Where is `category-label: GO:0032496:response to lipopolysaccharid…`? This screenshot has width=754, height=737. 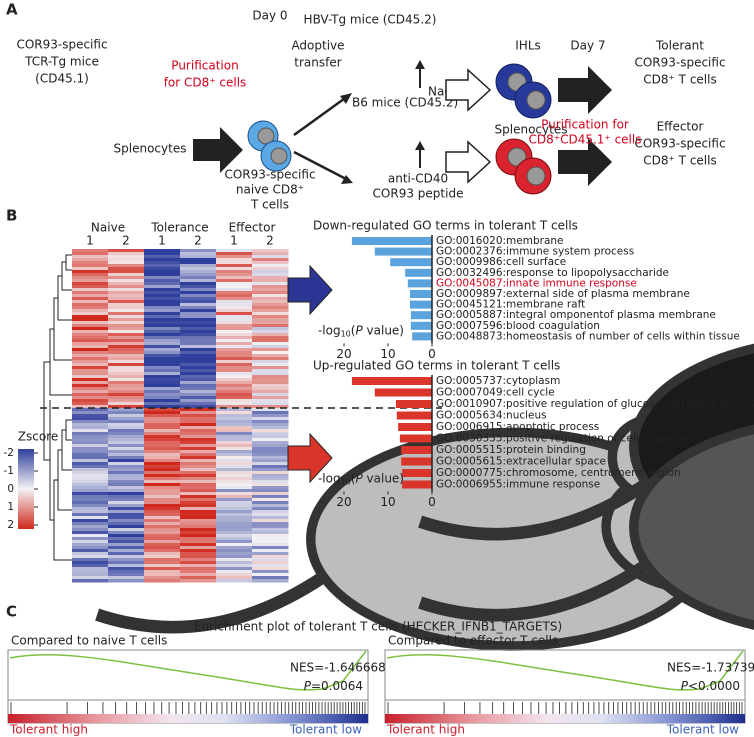 category-label: GO:0032496:response to lipopolysaccharid… is located at coordinates (552, 273).